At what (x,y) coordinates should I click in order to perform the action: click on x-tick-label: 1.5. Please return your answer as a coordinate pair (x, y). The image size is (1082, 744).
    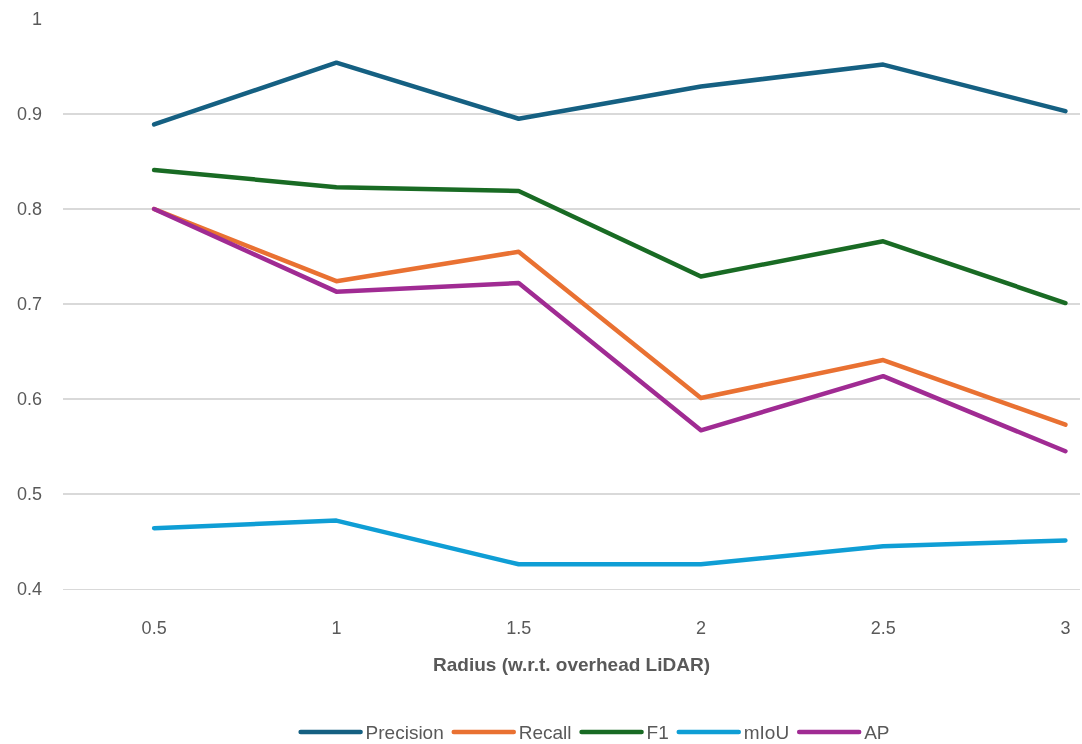
    Looking at the image, I should click on (519, 627).